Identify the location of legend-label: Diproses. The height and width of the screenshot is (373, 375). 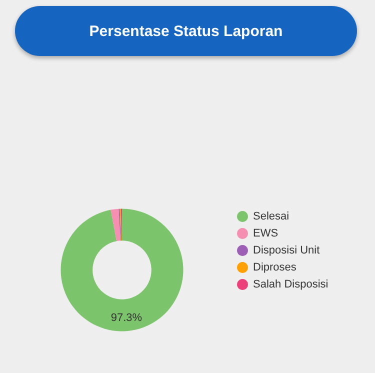
(275, 268).